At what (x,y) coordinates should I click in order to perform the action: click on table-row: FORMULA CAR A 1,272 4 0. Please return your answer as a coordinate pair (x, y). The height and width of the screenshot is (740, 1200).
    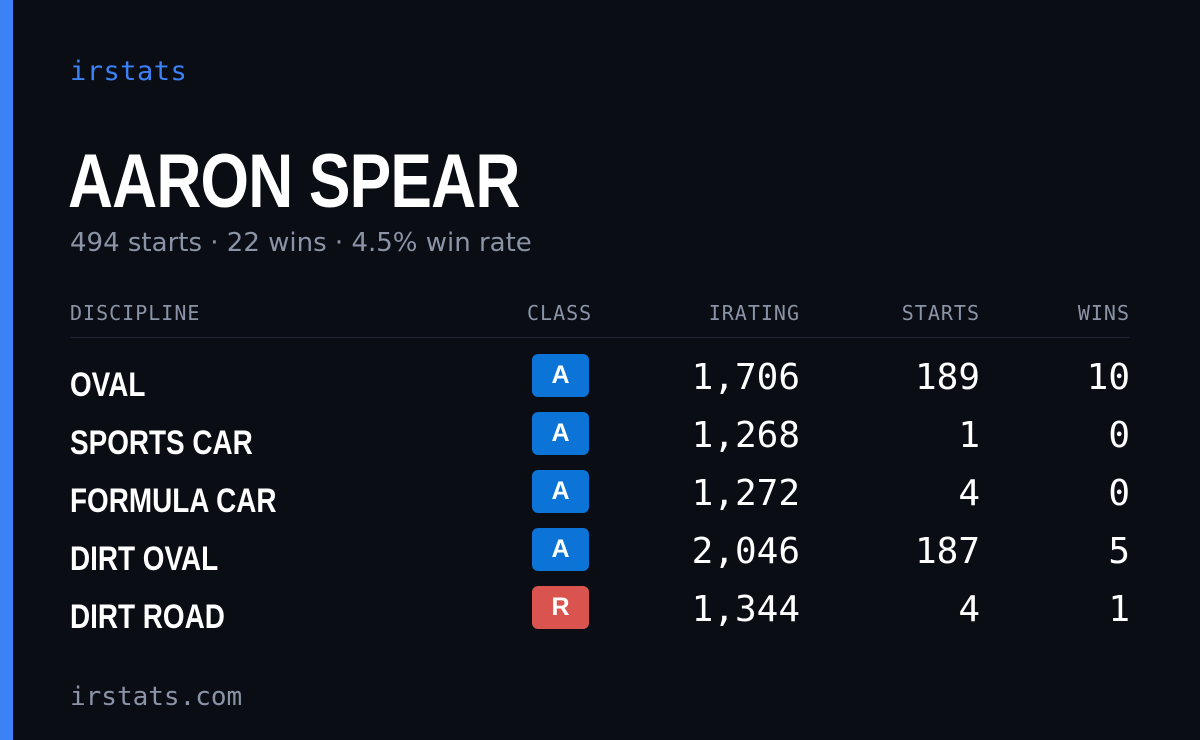
    Looking at the image, I should click on (600, 499).